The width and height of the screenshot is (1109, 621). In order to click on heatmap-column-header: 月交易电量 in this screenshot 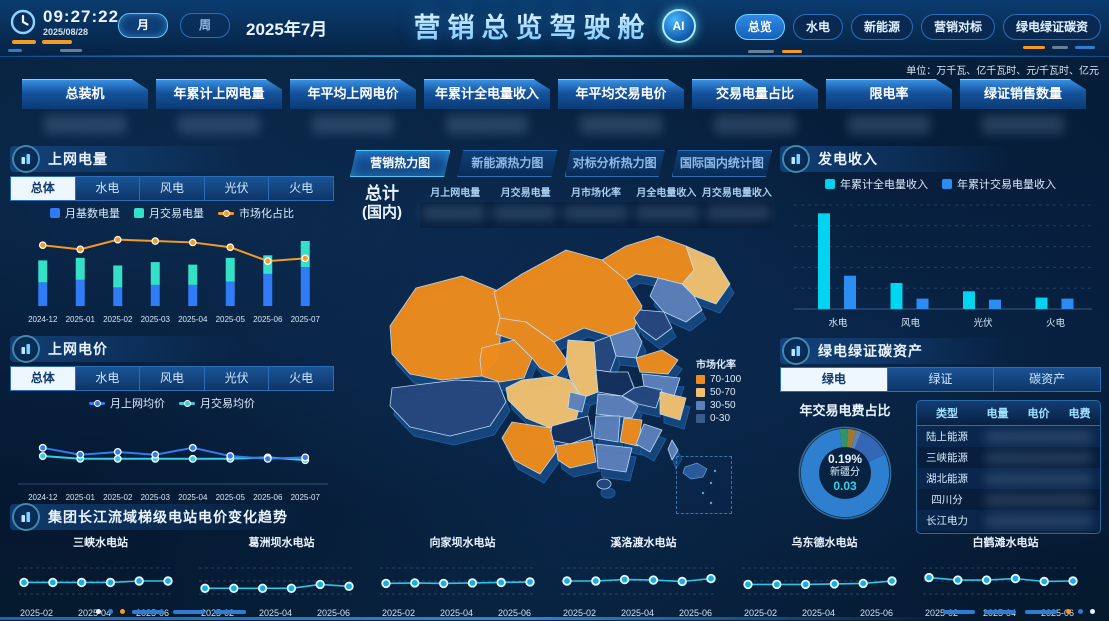, I will do `click(525, 193)`.